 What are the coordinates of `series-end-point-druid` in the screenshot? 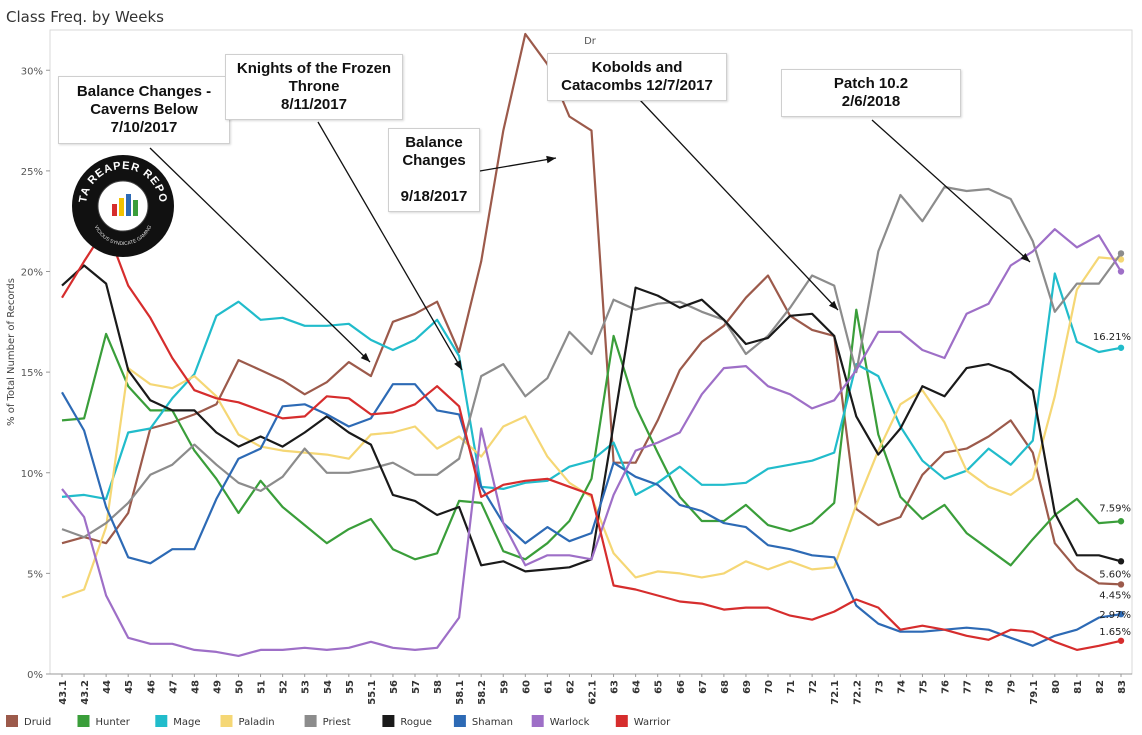 It's located at (1121, 584).